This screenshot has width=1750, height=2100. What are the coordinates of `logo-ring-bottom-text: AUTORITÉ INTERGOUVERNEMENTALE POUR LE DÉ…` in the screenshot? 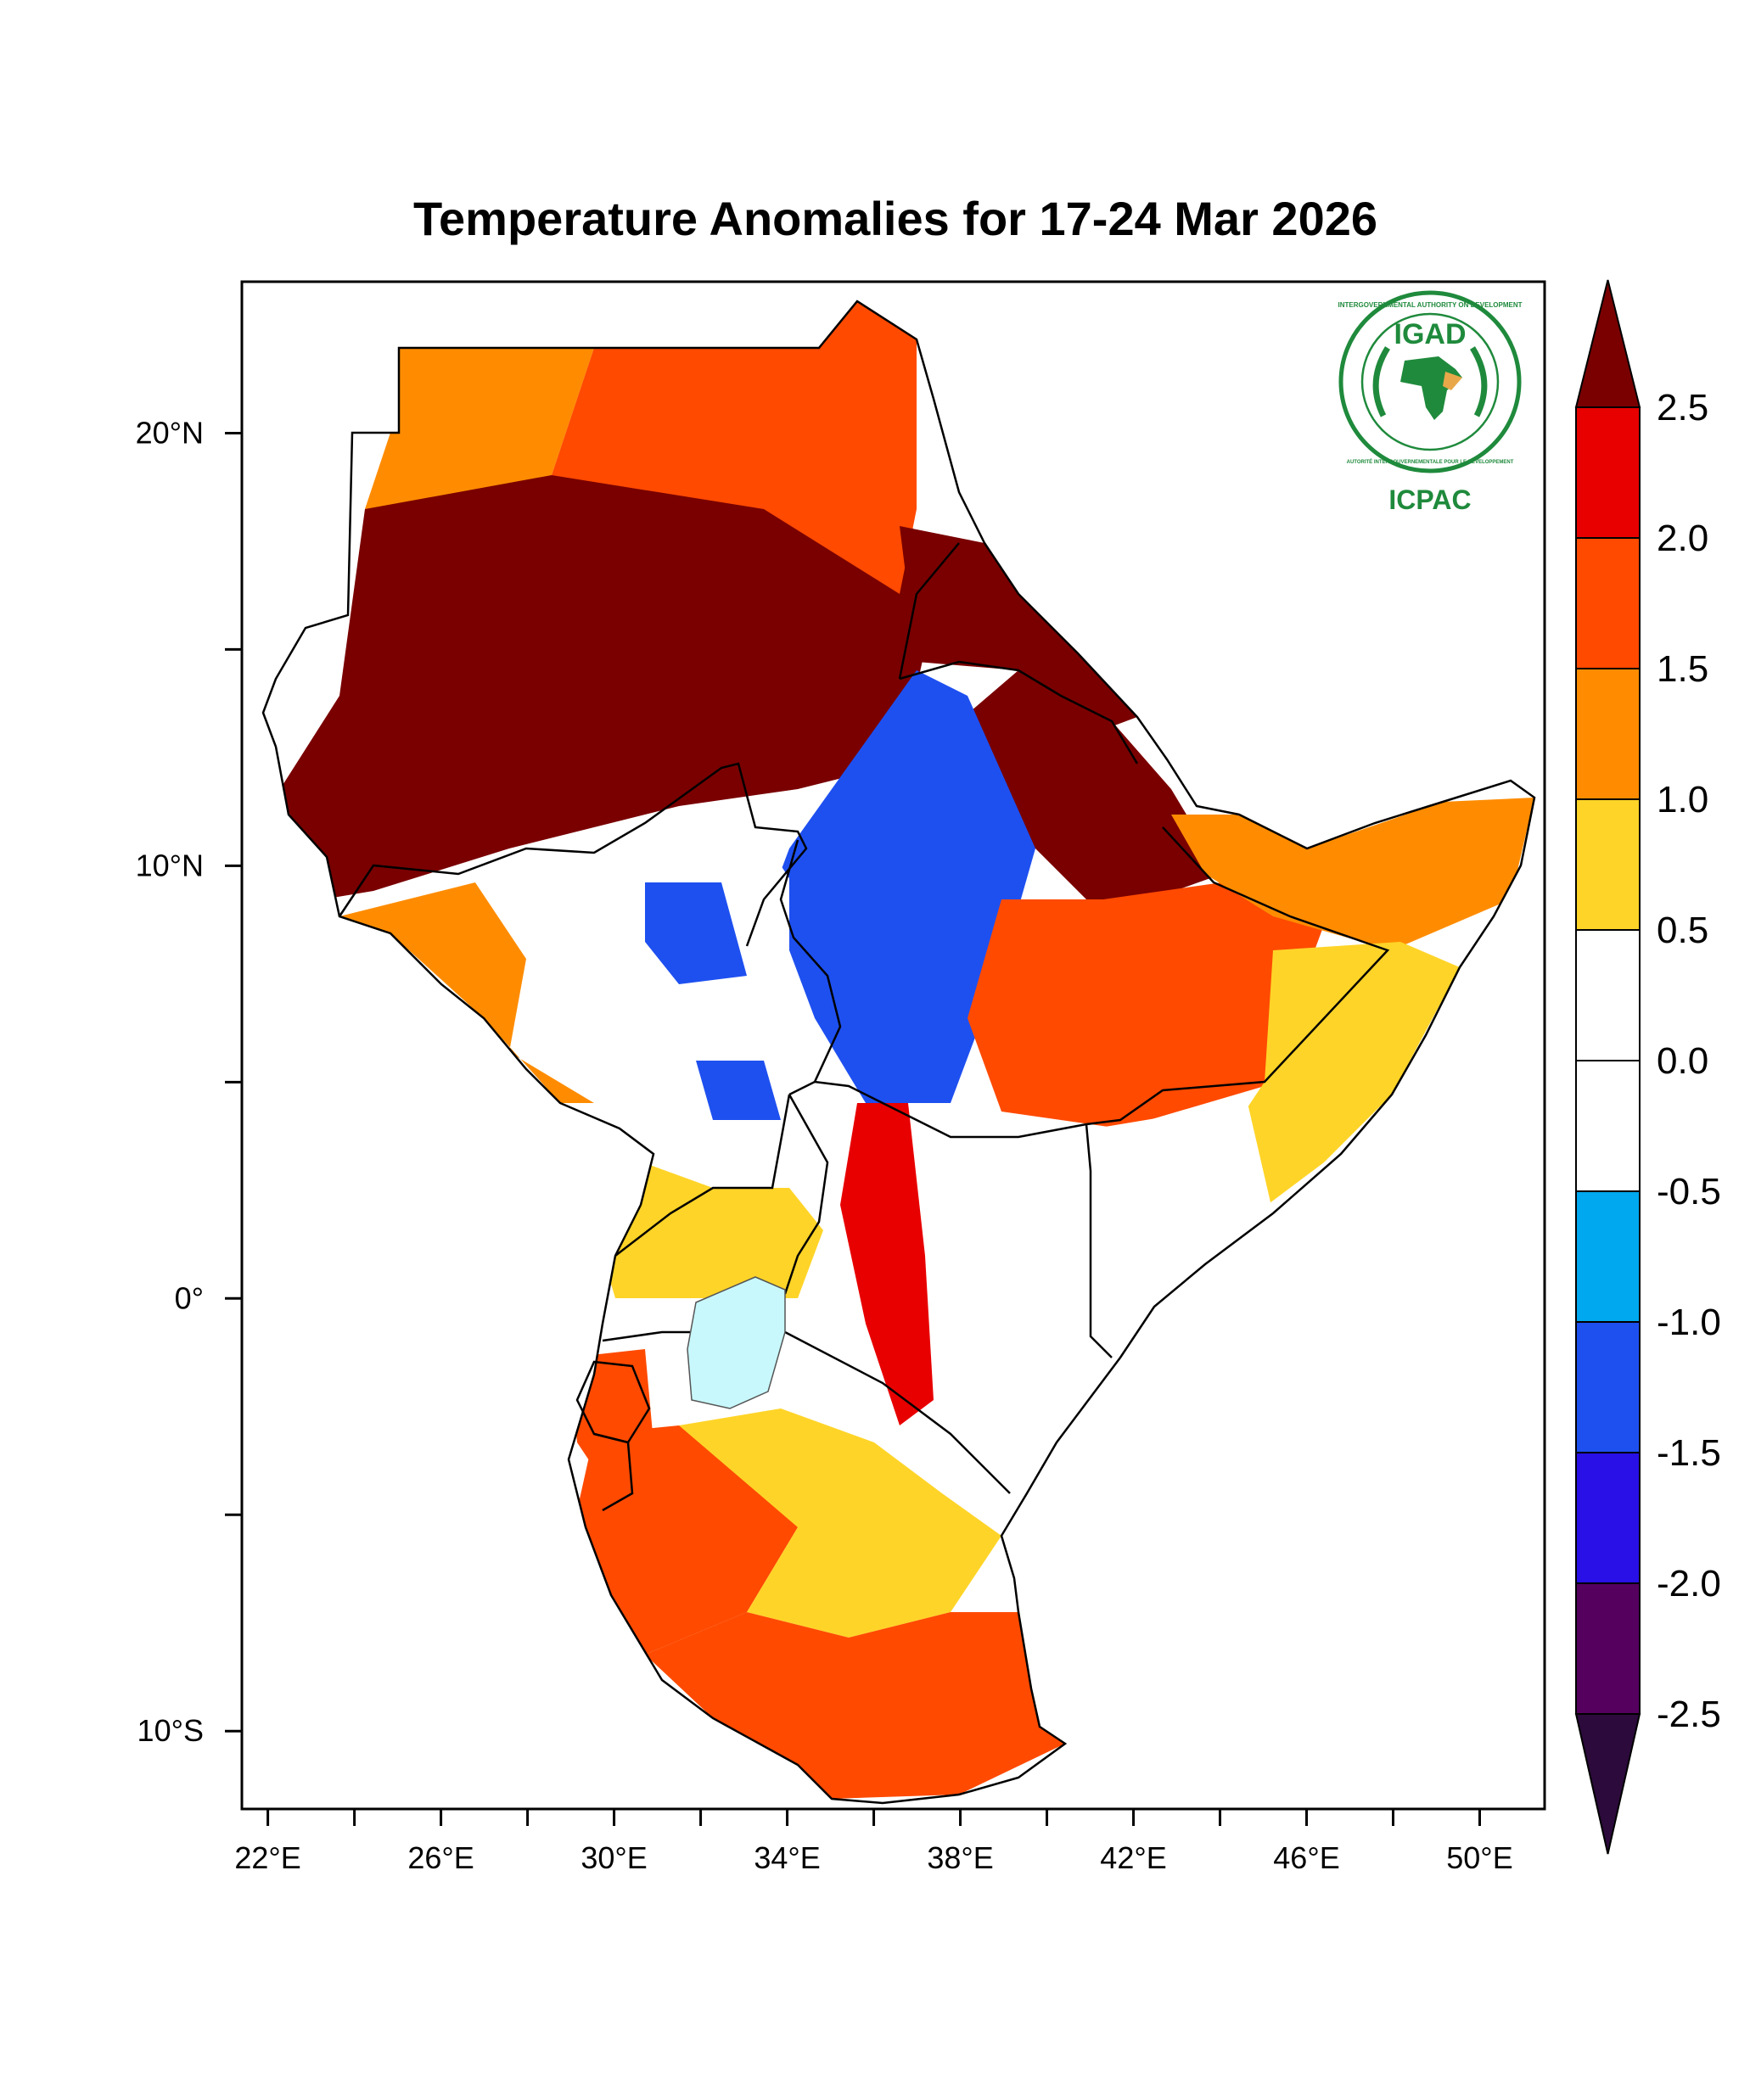 It's located at (1430, 462).